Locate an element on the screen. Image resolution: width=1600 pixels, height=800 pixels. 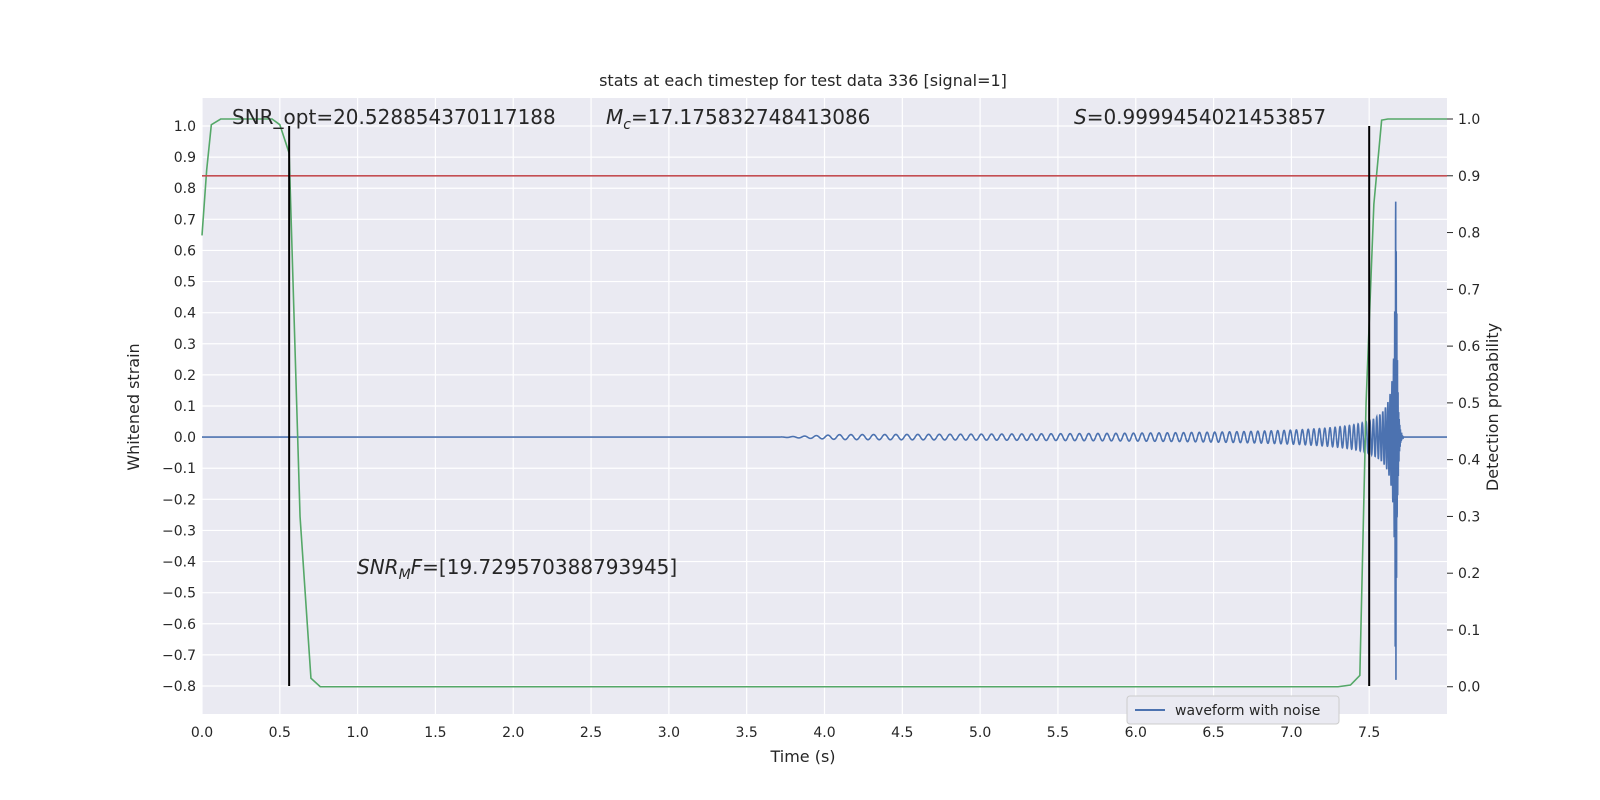
y-tick-label-left: 0.6 is located at coordinates (185, 251).